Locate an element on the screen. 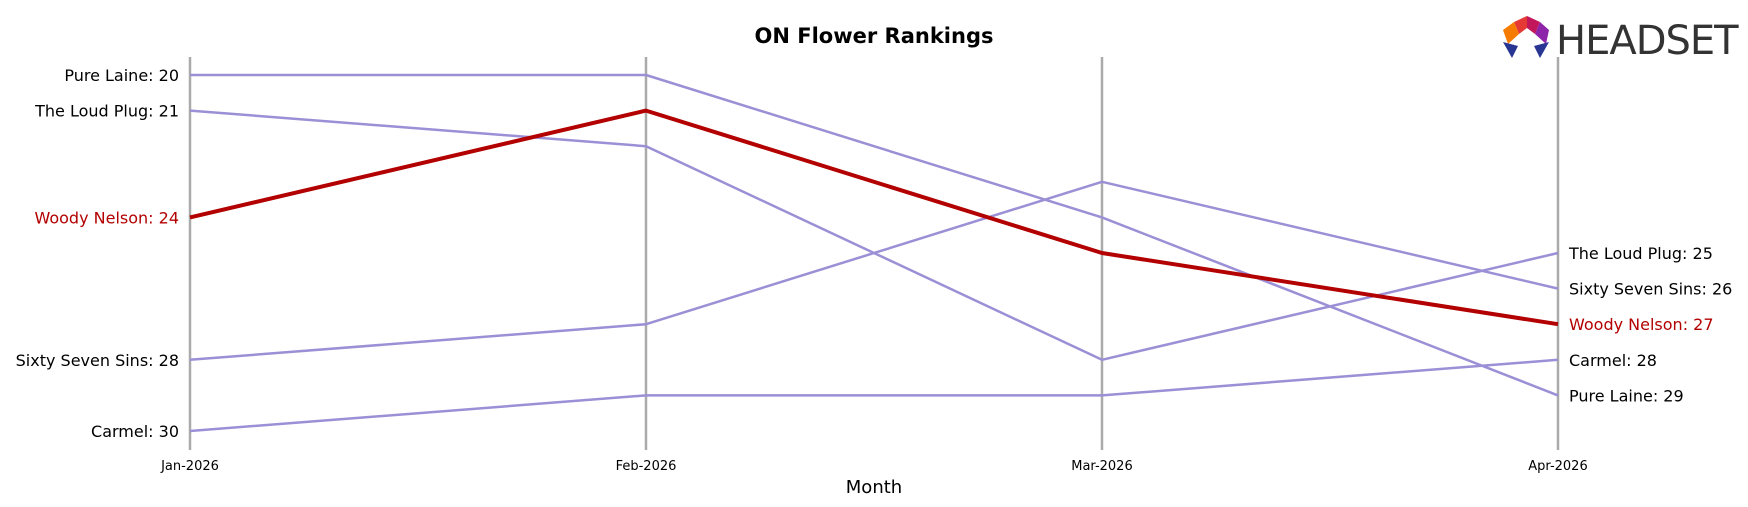 This screenshot has height=507, width=1748. start-rank-label: Carmel: 30 is located at coordinates (135, 431).